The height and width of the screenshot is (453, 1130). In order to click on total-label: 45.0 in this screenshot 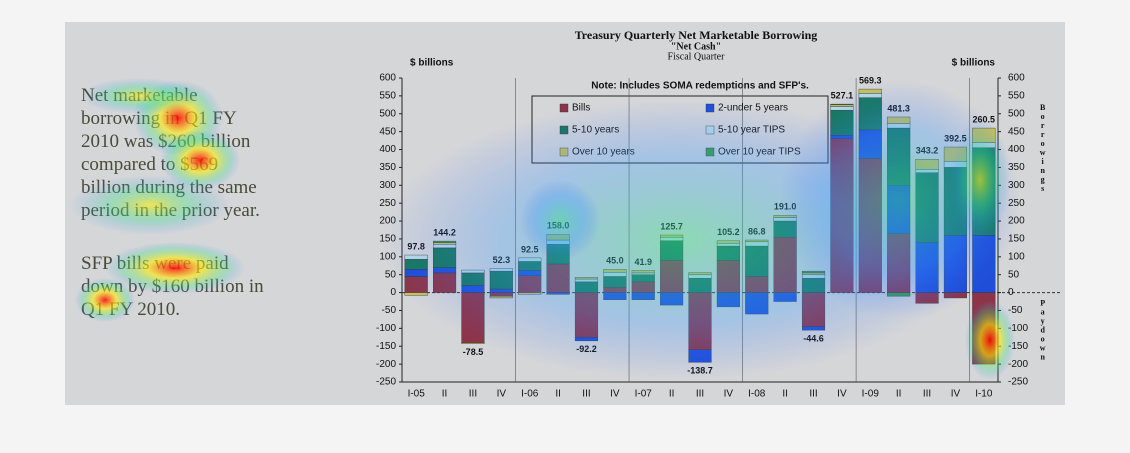, I will do `click(615, 261)`.